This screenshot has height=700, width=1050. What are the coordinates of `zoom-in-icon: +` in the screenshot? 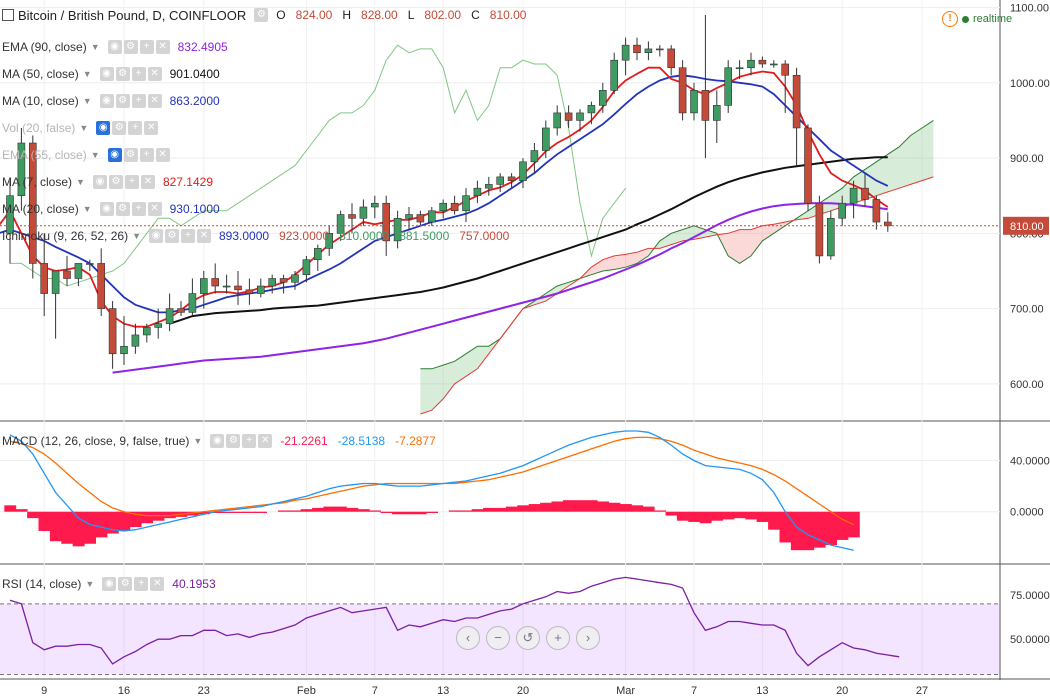 It's located at (558, 638).